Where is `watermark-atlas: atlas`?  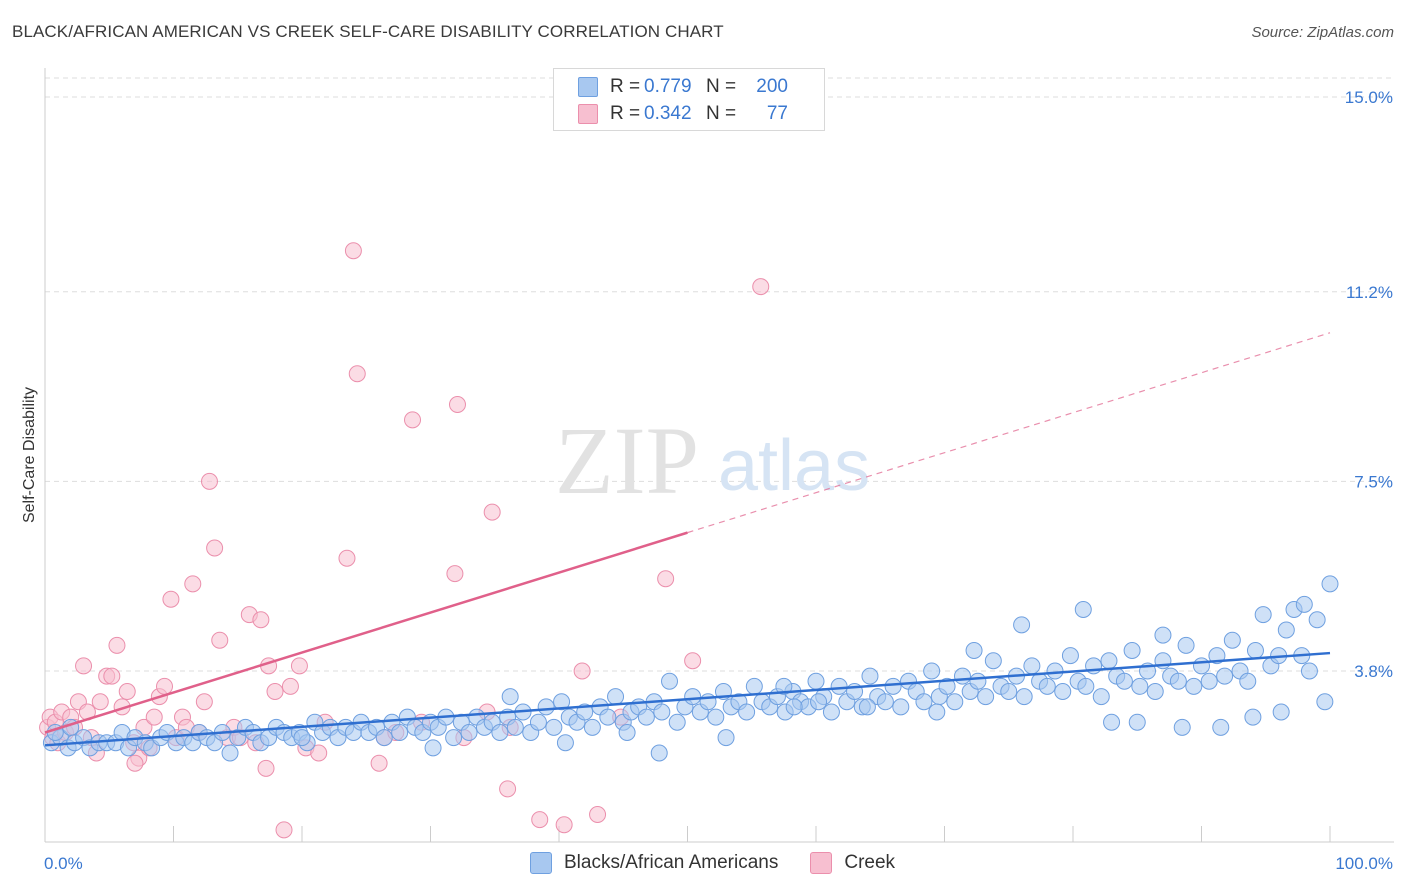
watermark-atlas: atlas is located at coordinates (794, 466).